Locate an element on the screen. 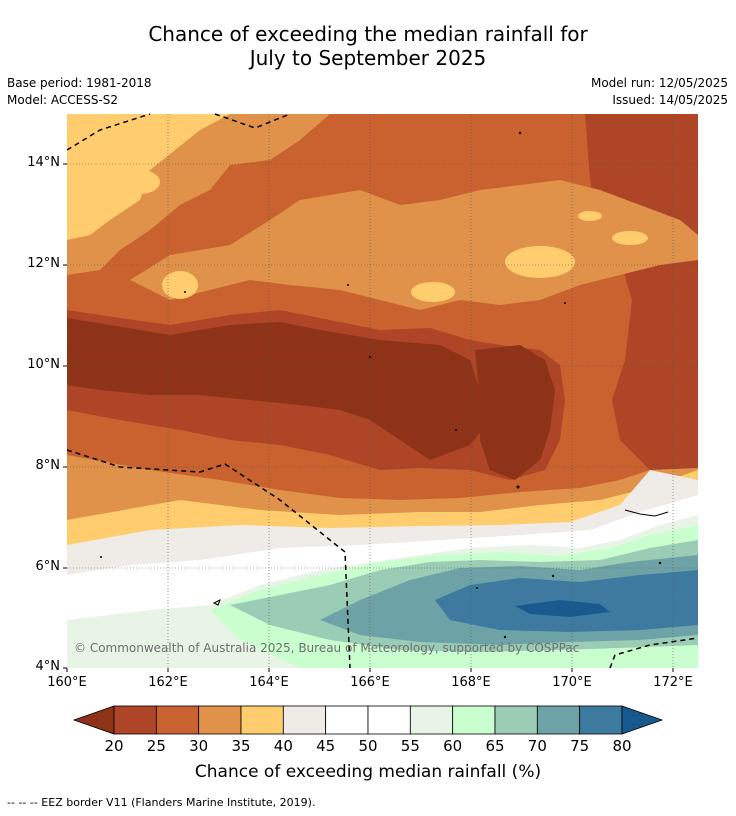 This screenshot has height=816, width=736. lat-label: 12°N is located at coordinates (43, 263).